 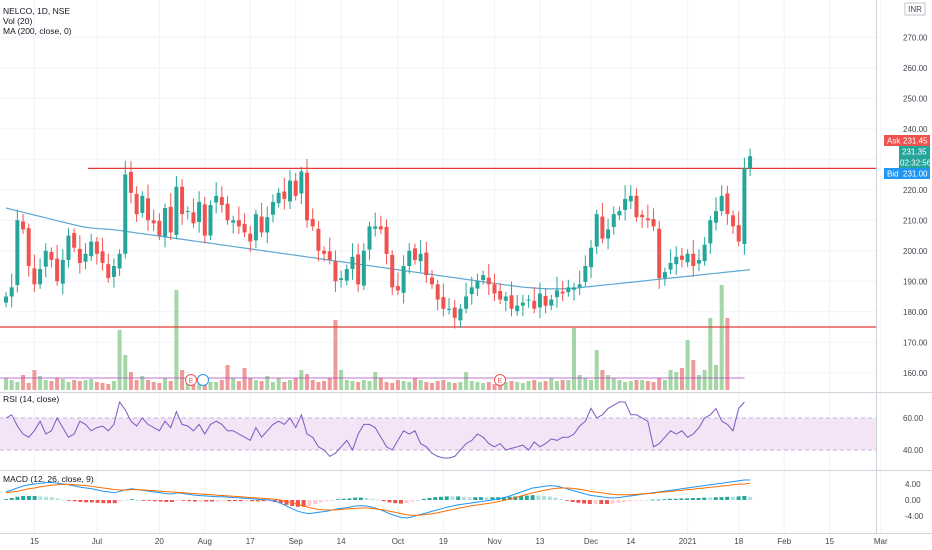 What do you see at coordinates (915, 312) in the screenshot?
I see `price-tick-label: 180.00` at bounding box center [915, 312].